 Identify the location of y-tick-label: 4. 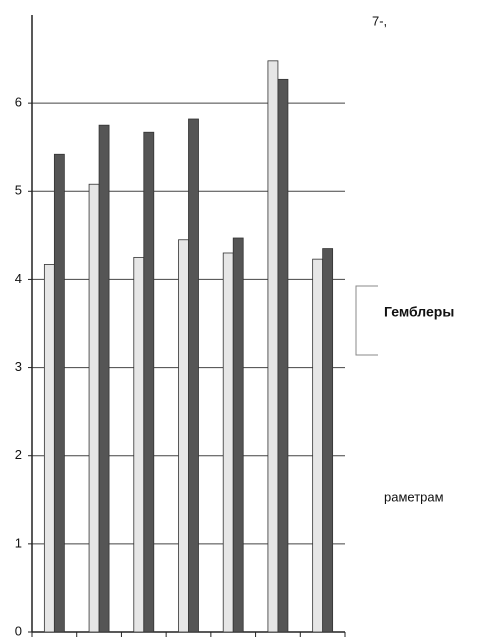
(18, 278).